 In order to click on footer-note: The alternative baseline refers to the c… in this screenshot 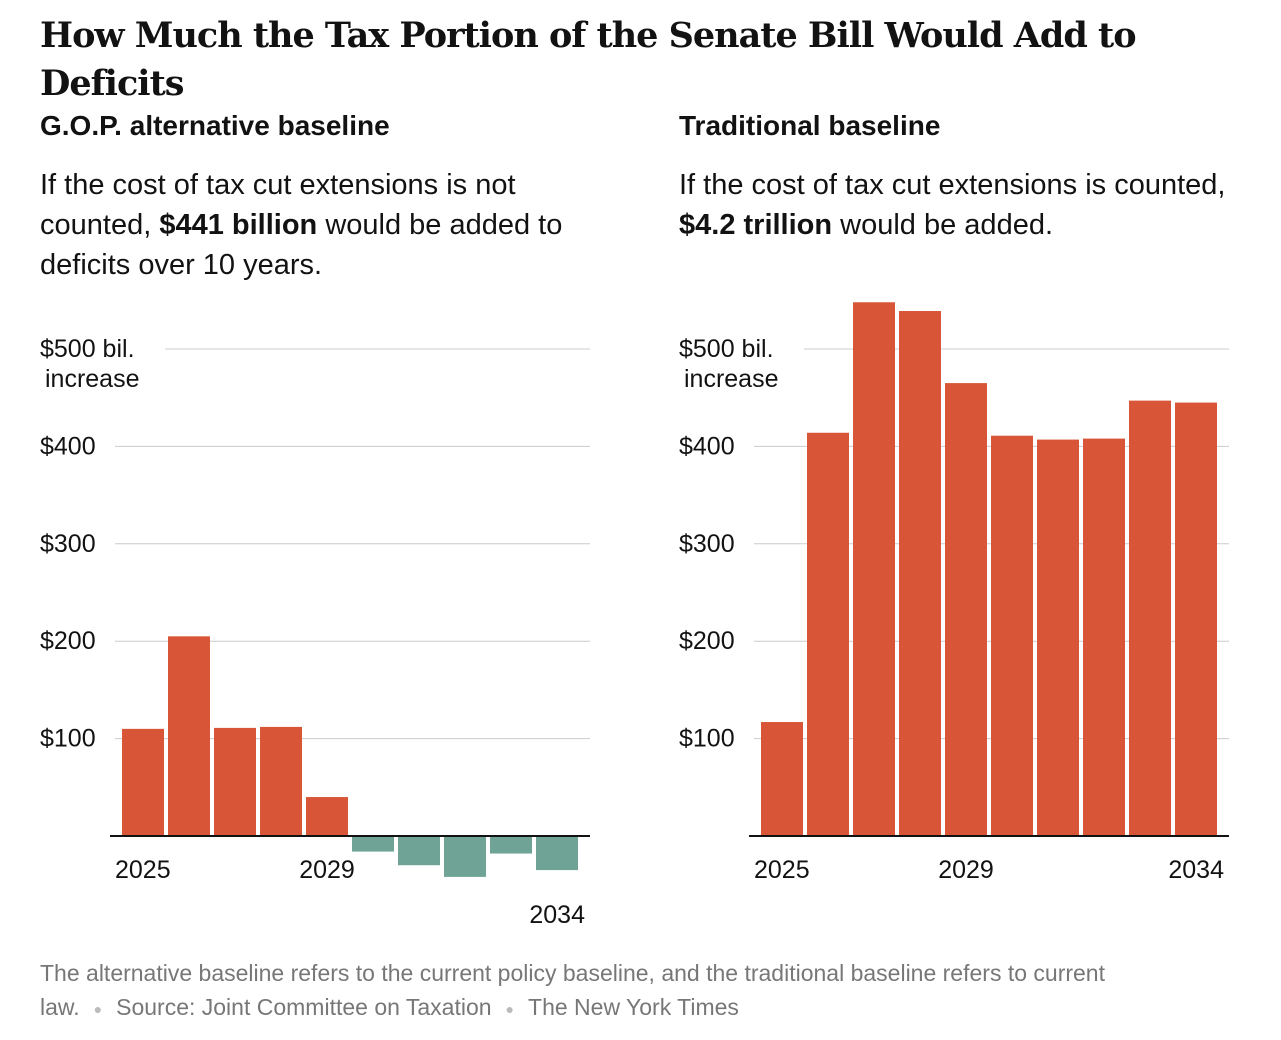, I will do `click(640, 991)`.